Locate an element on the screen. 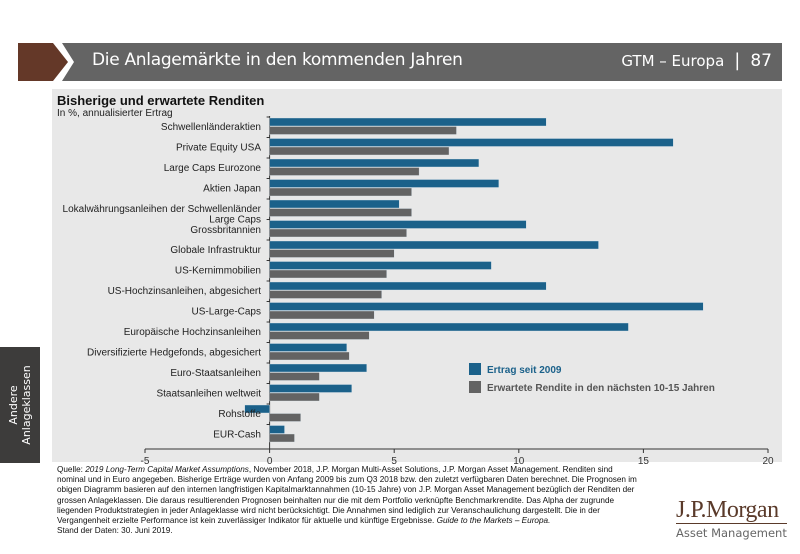 This screenshot has height=554, width=800. category-label: Large Caps is located at coordinates (235, 219).